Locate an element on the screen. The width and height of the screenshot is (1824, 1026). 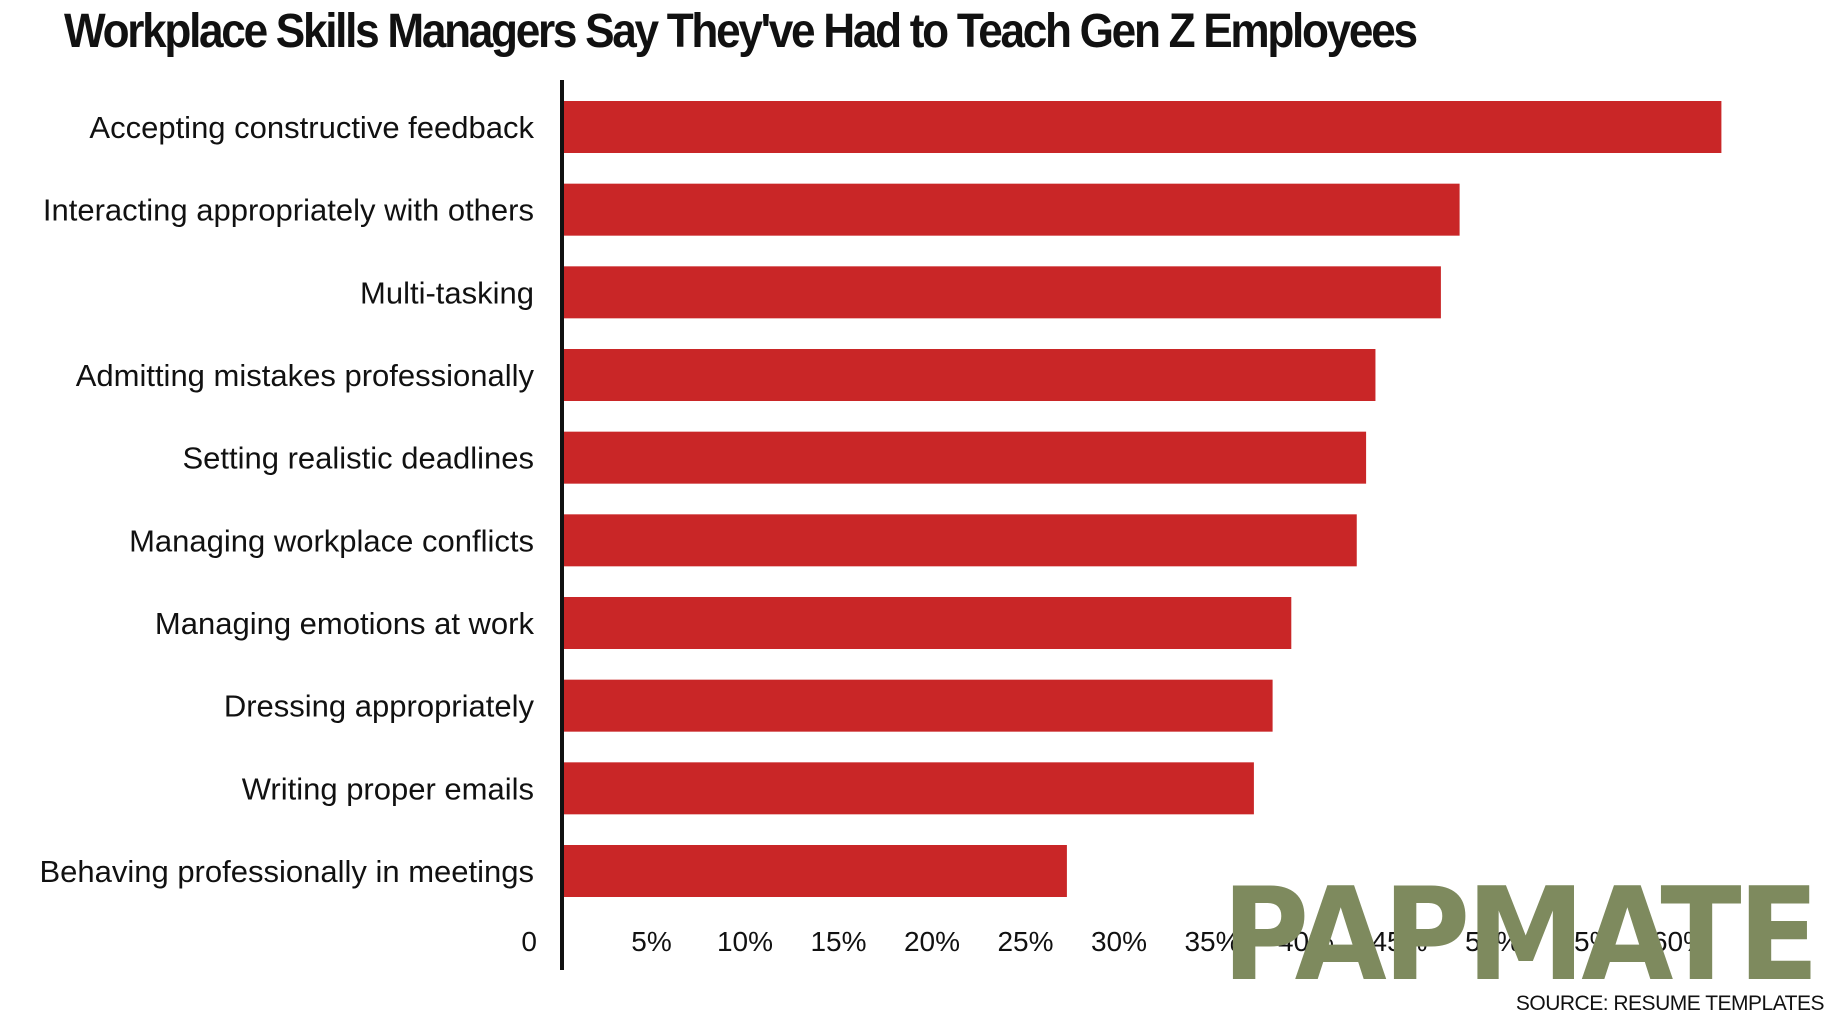
category-label-6: Managing workplace conflicts is located at coordinates (331, 540).